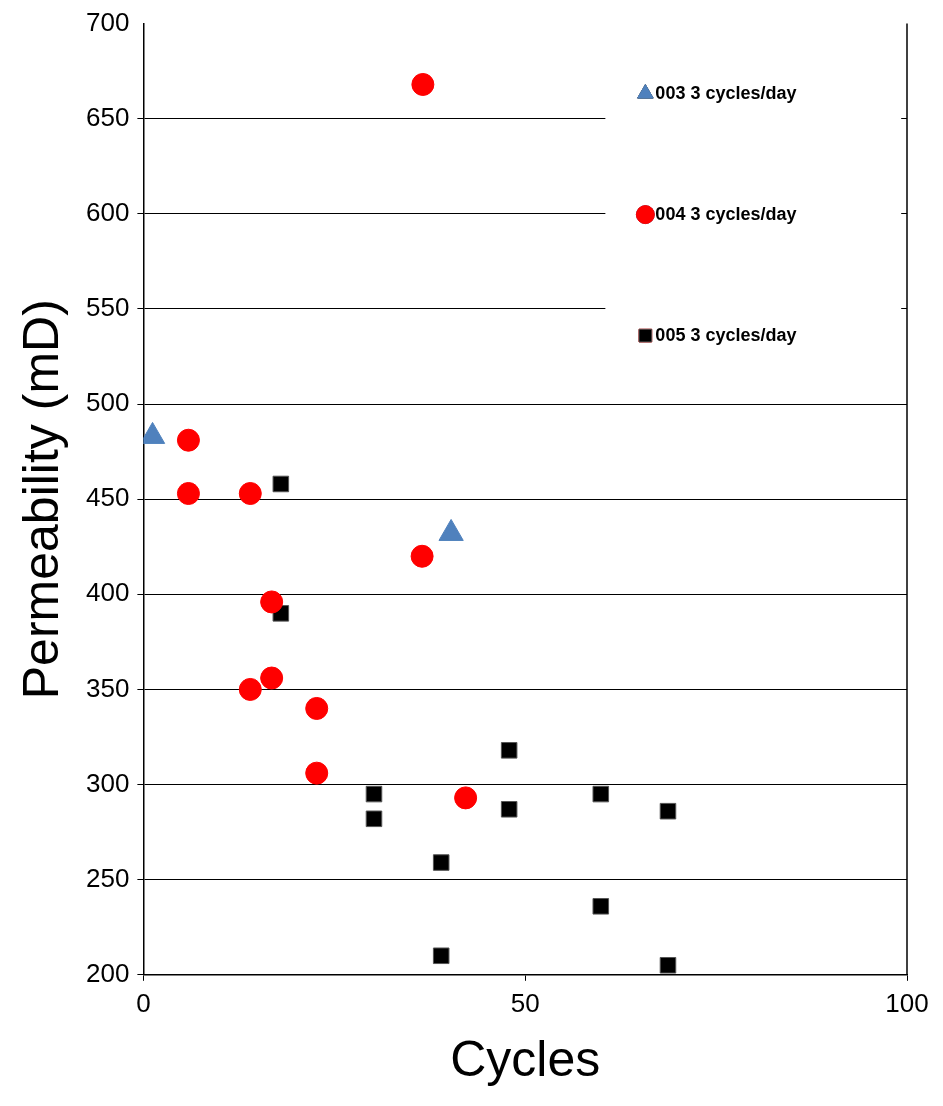 The height and width of the screenshot is (1106, 943). I want to click on y-tick-label: 200, so click(107, 972).